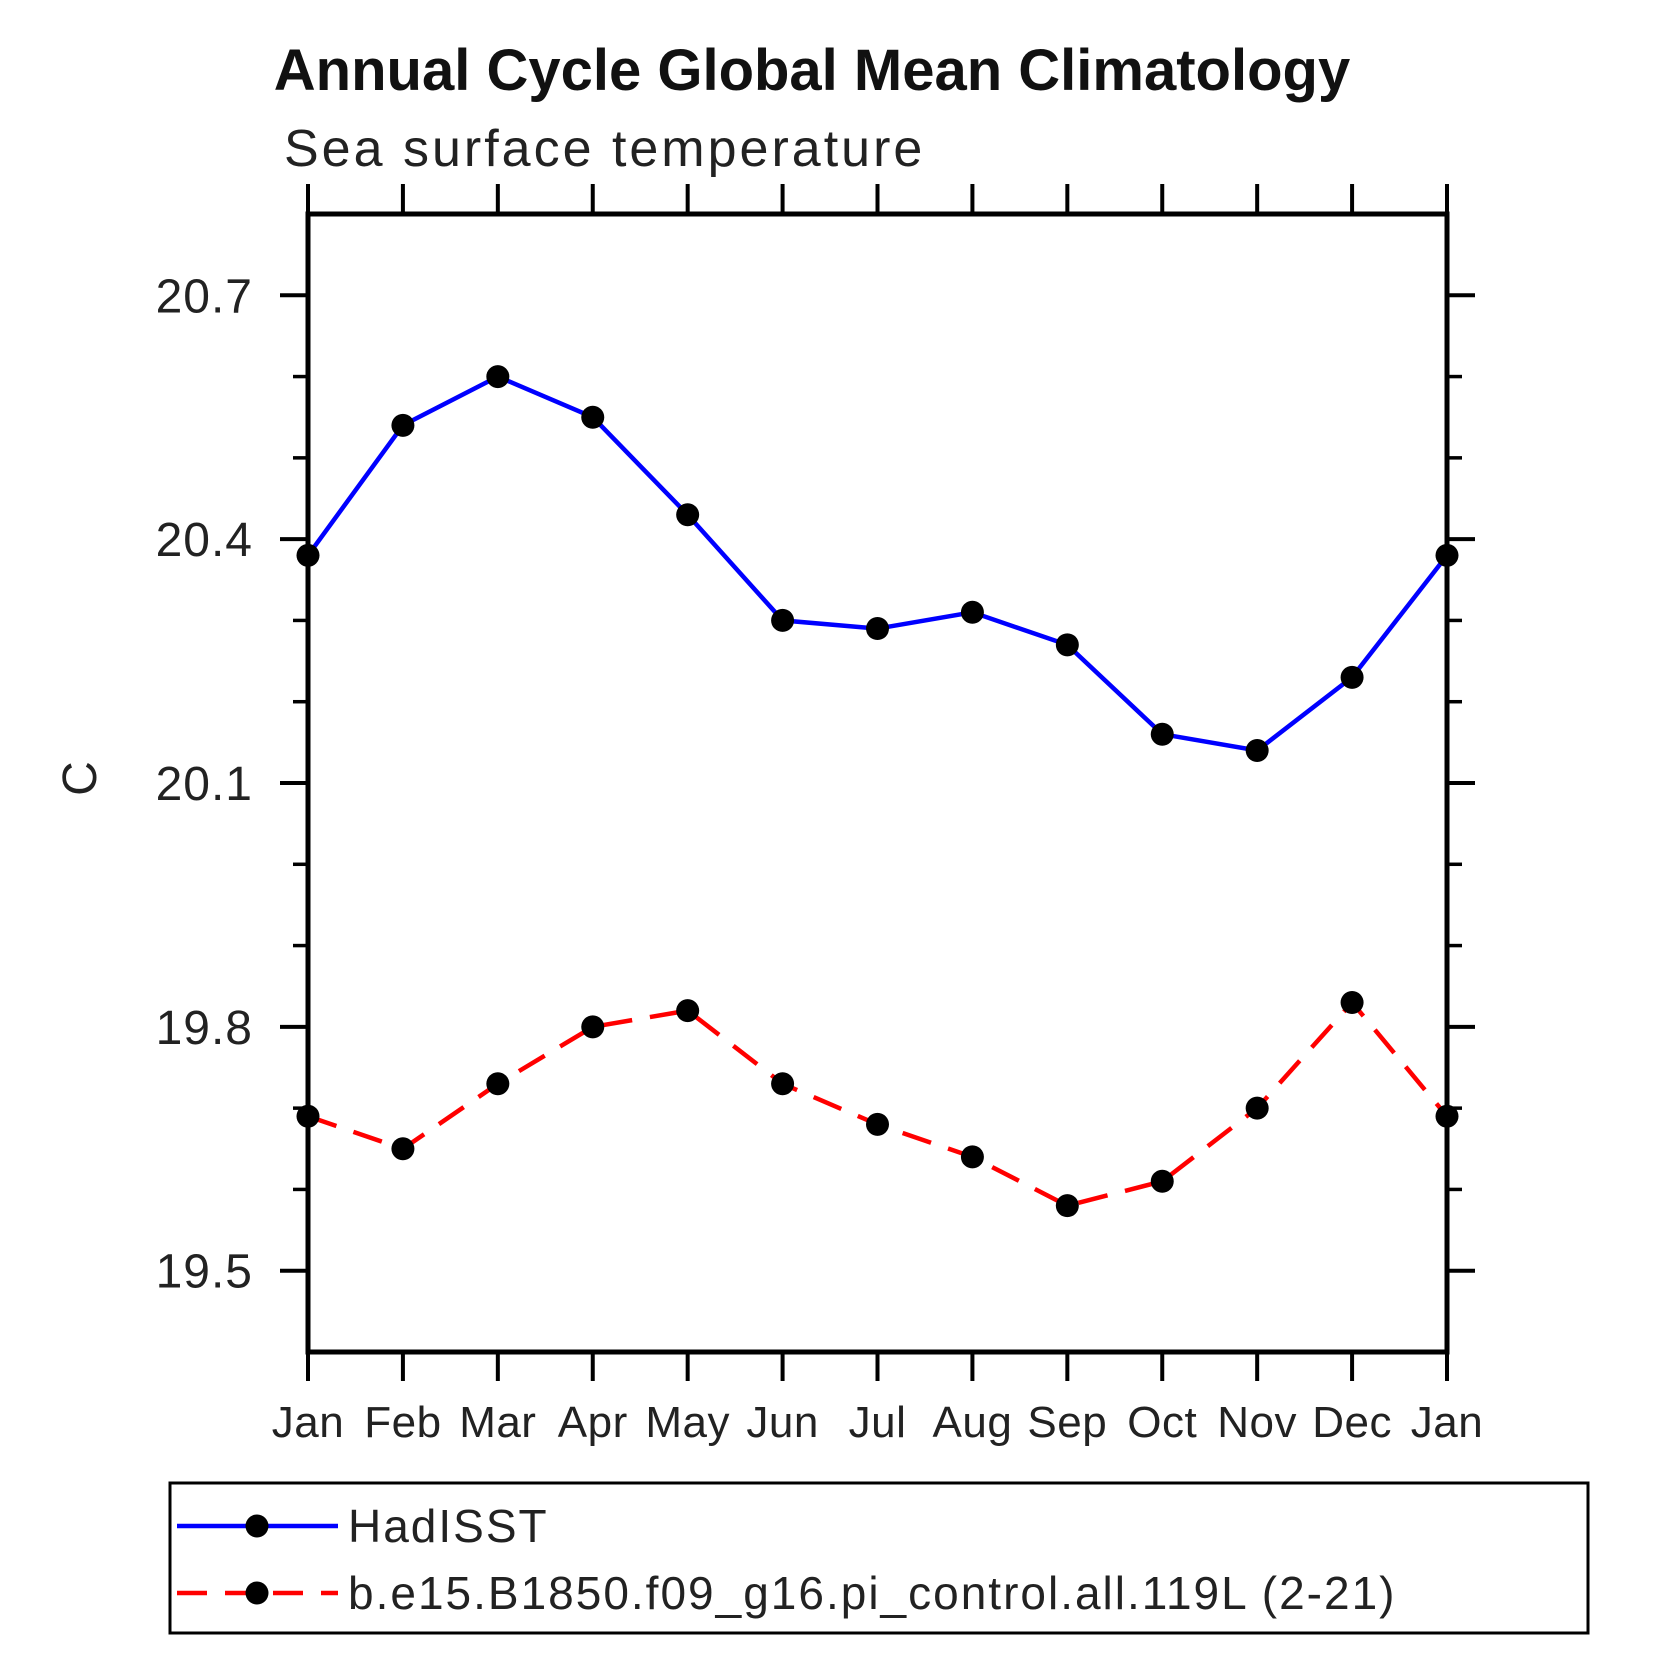 The height and width of the screenshot is (1679, 1674). I want to click on series-line-dashed, so click(878, 1104).